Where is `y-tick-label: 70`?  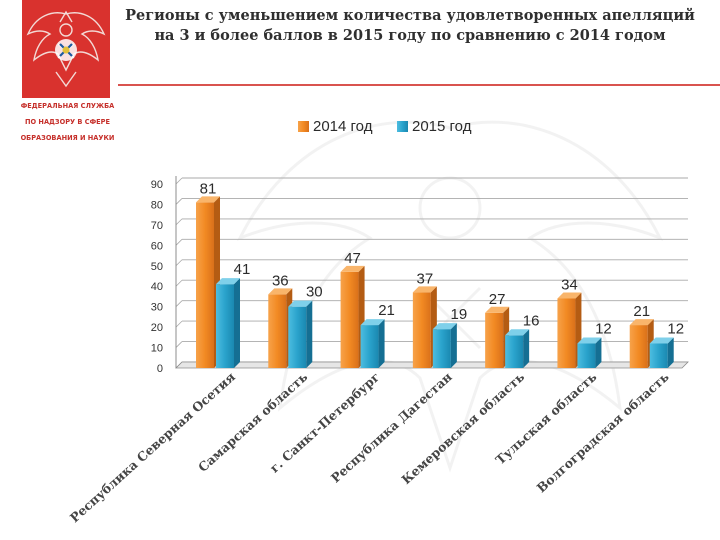 y-tick-label: 70 is located at coordinates (157, 226).